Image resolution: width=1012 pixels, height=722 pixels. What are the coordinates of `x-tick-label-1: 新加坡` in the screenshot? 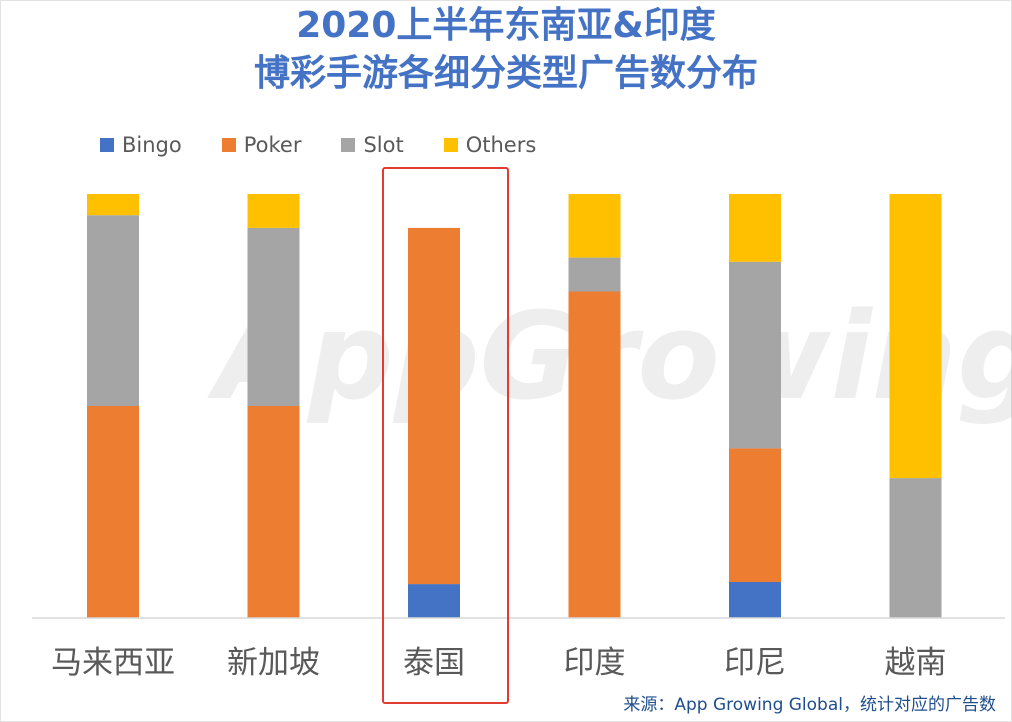 It's located at (273, 663).